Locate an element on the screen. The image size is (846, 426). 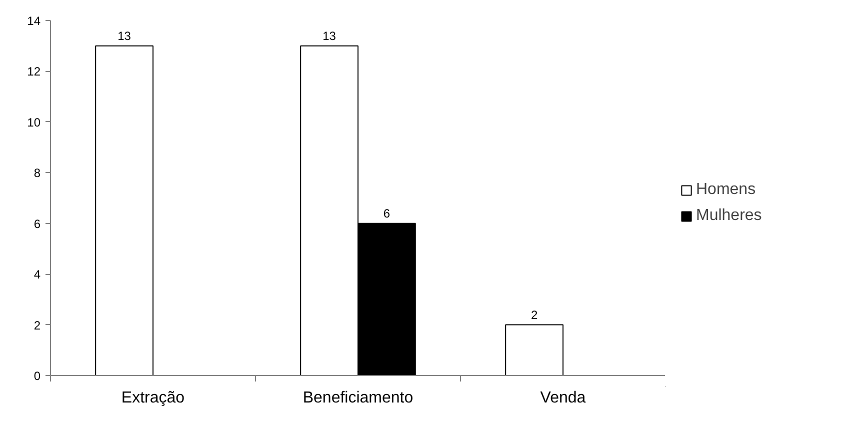
y-tick-label: 4 is located at coordinates (37, 275).